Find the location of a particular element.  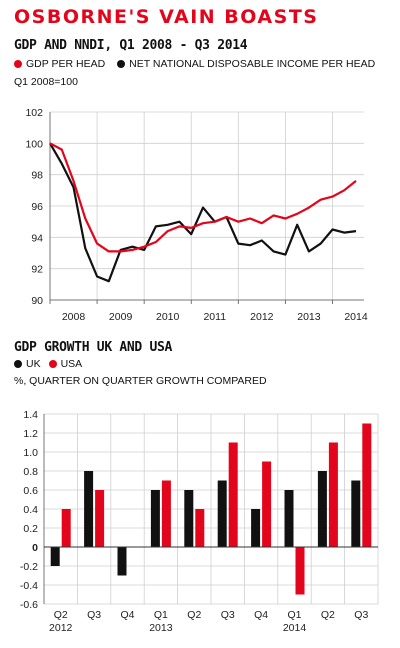

legend-swatch-uk is located at coordinates (18, 364).